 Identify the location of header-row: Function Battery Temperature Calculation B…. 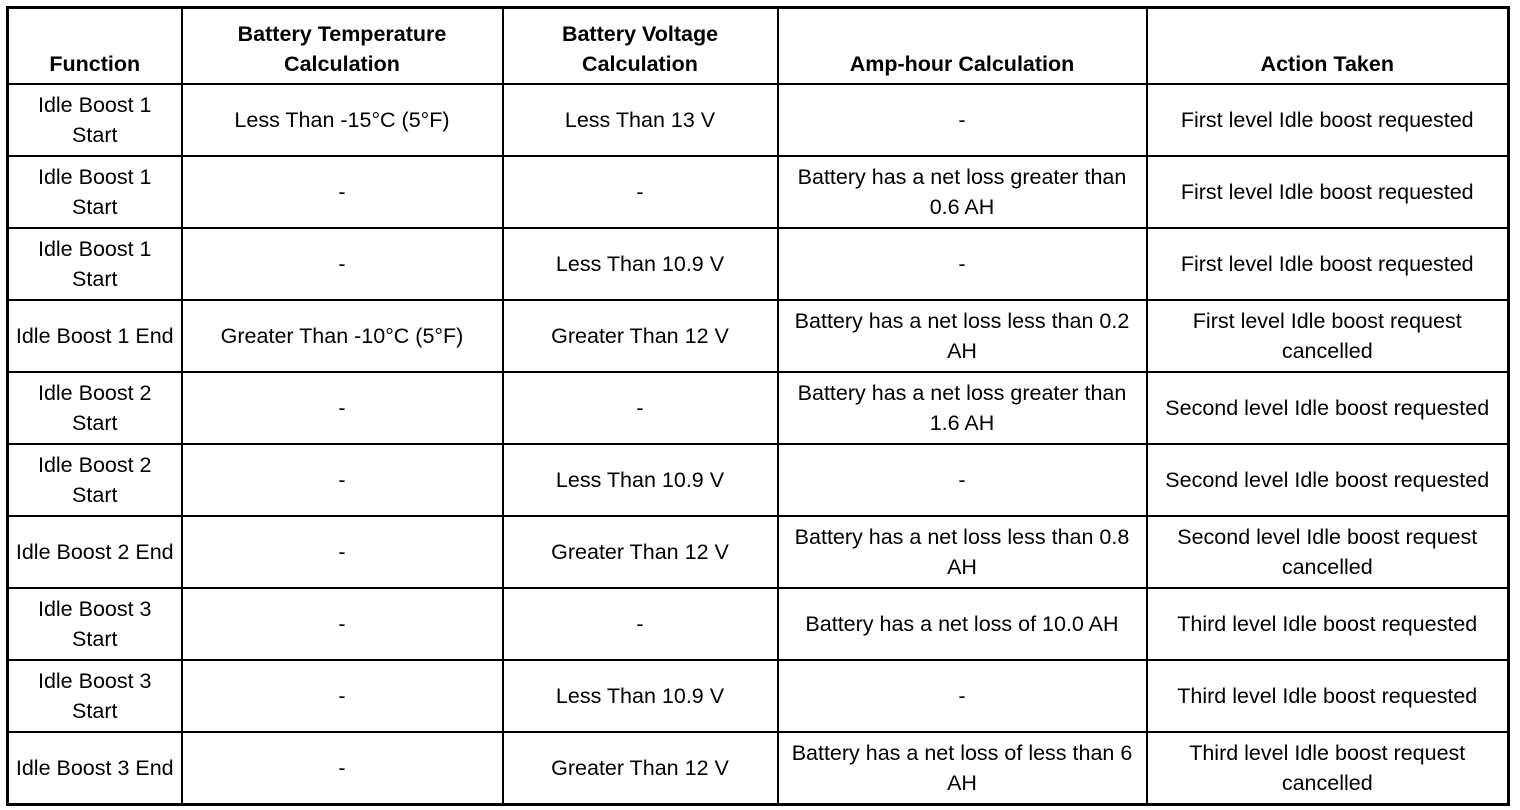
(758, 45).